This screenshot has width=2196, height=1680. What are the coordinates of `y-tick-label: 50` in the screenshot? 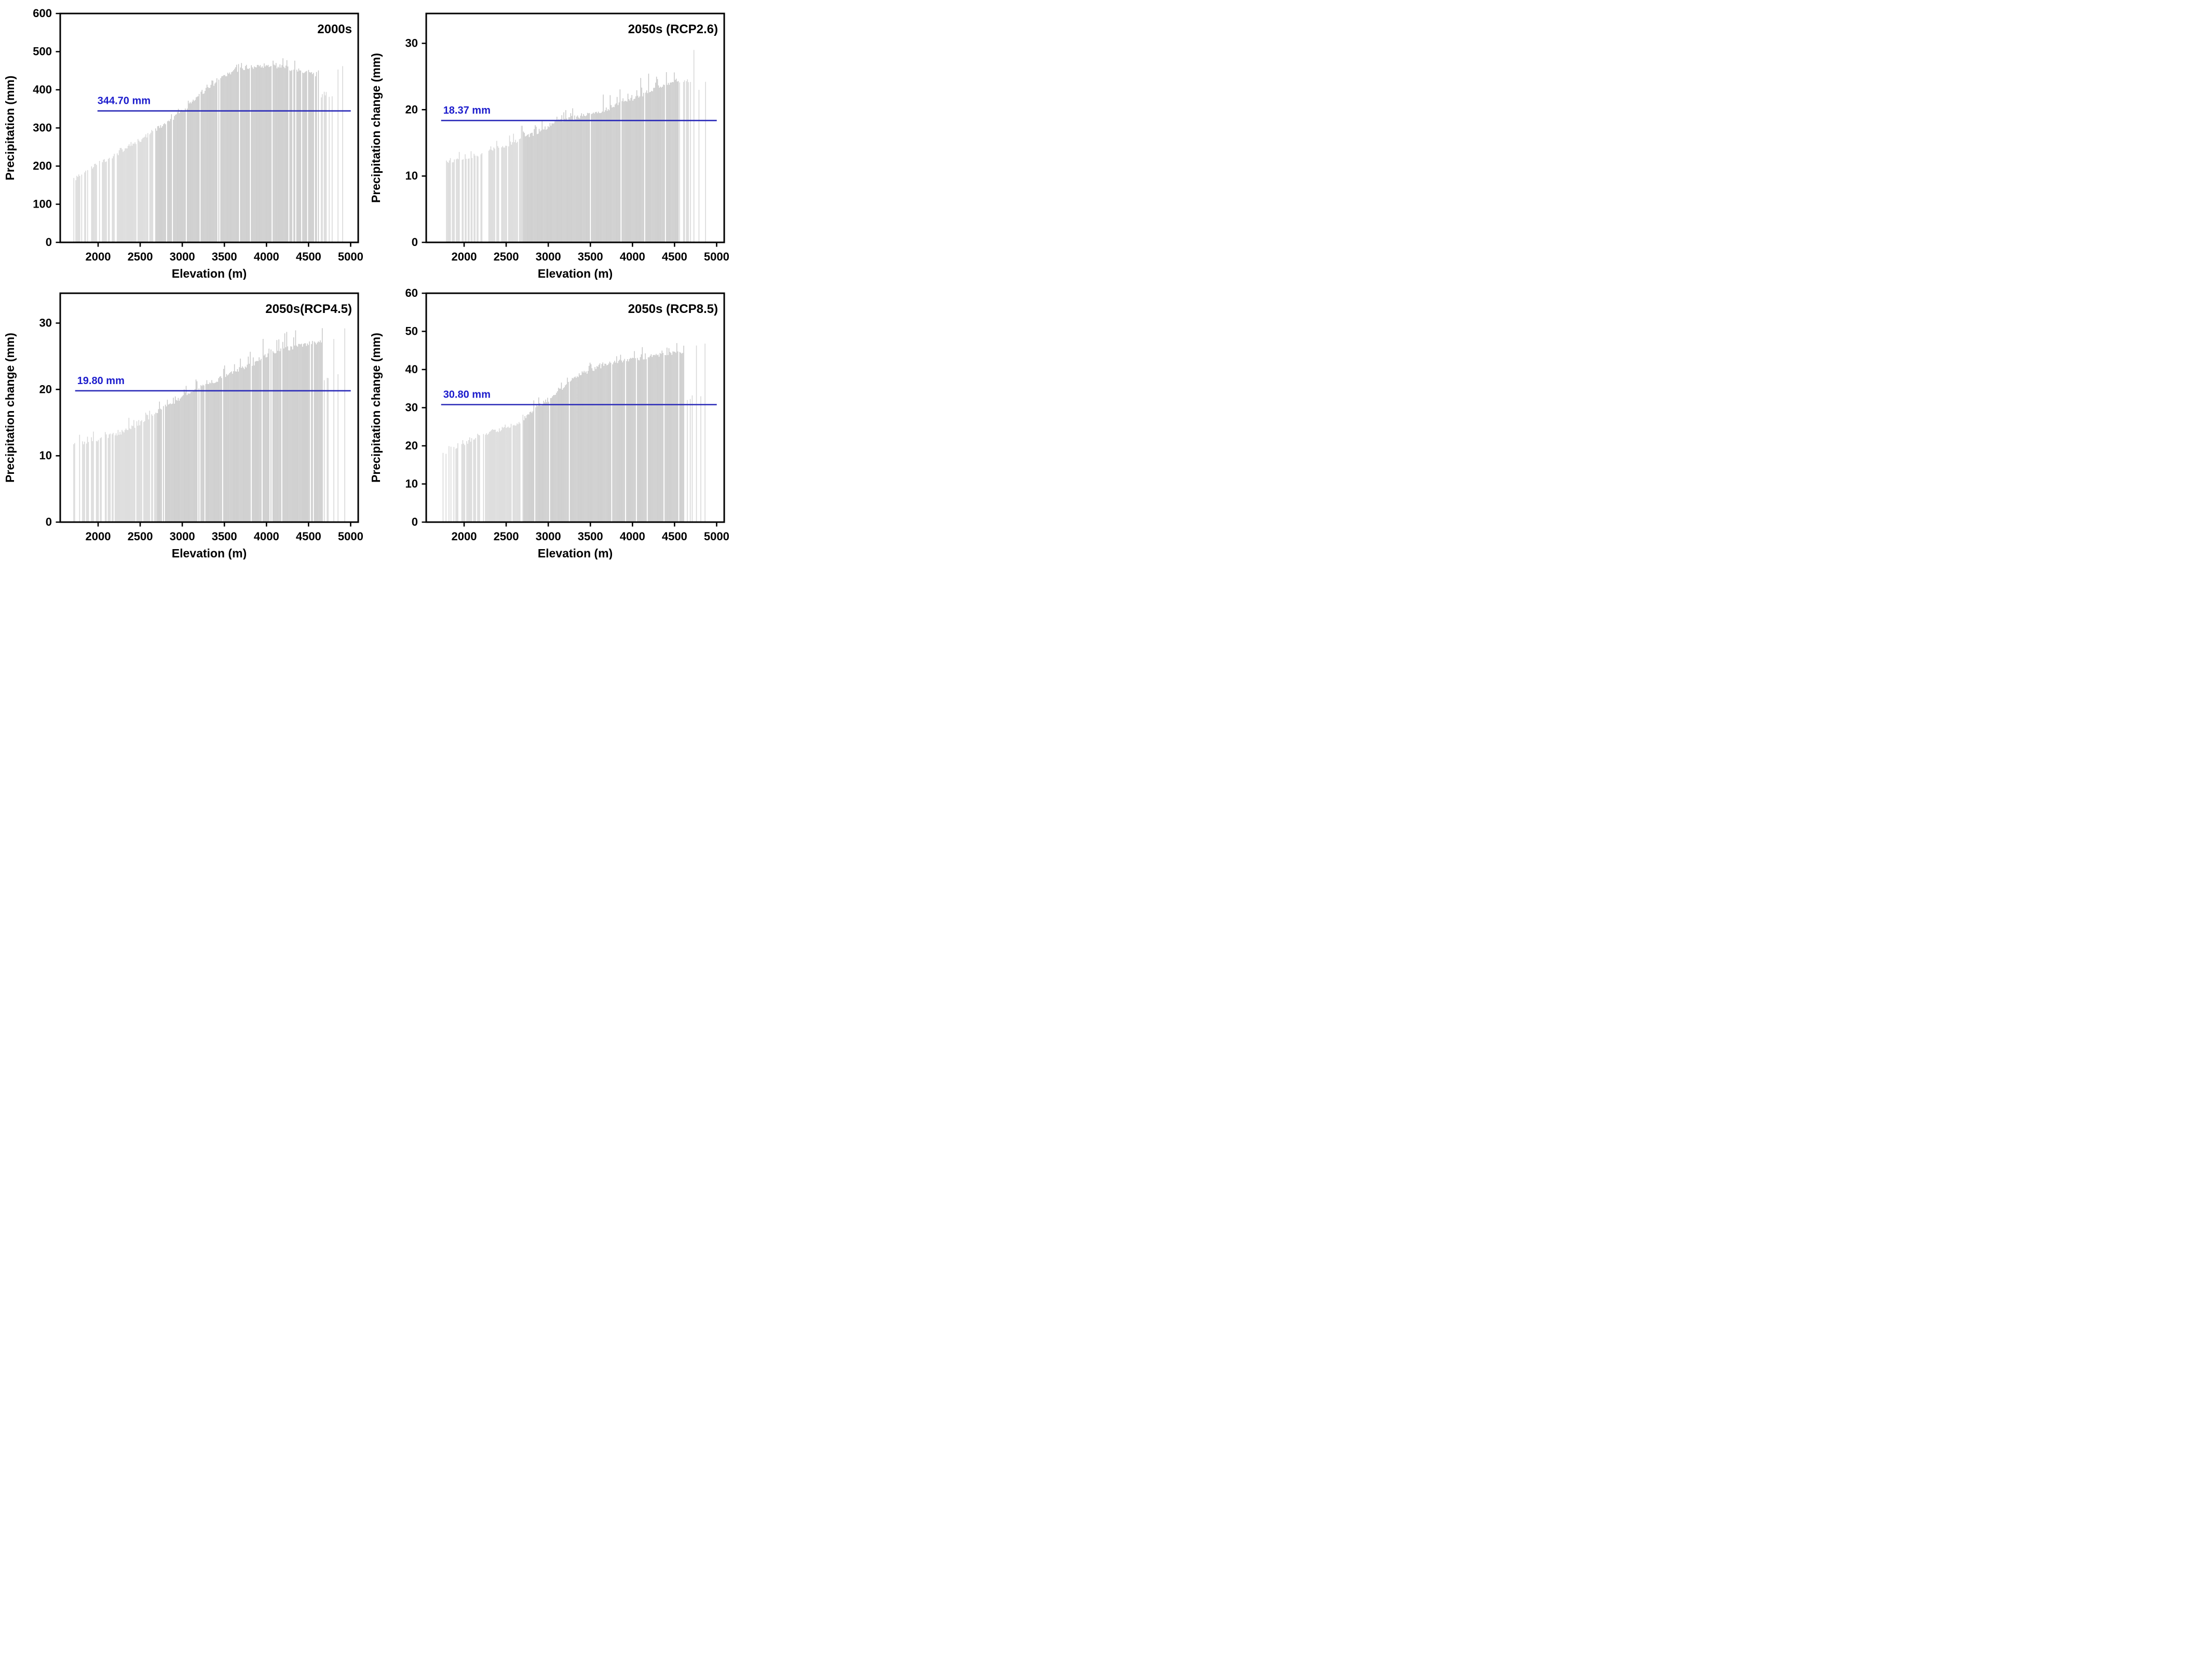 It's located at (411, 331).